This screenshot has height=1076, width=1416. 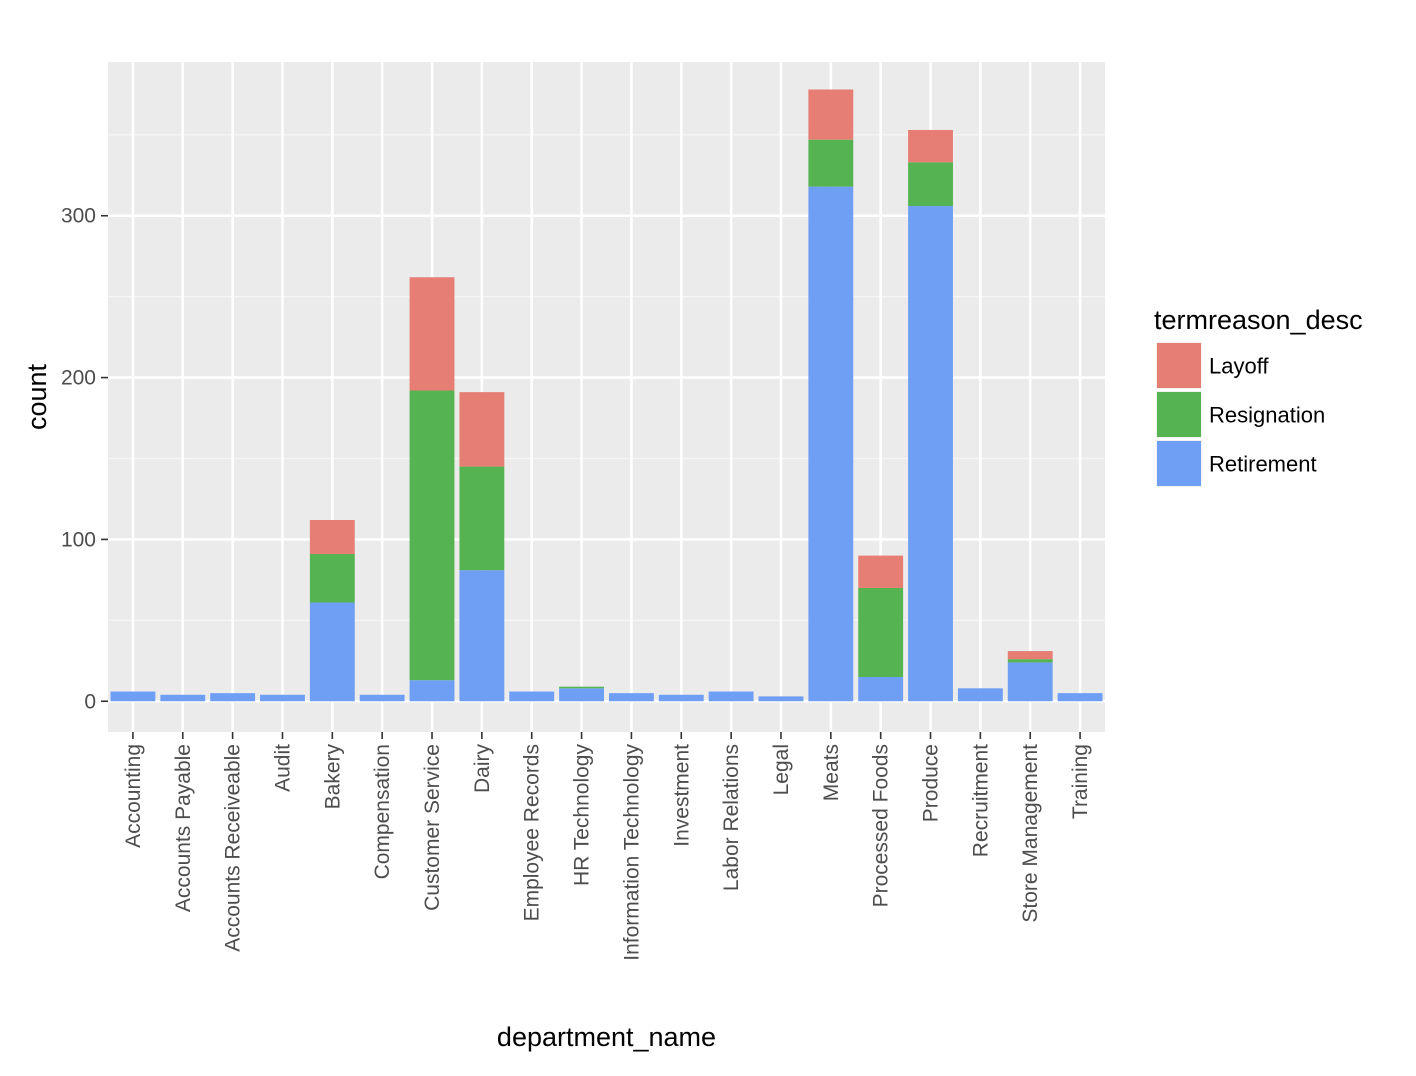 What do you see at coordinates (681, 698) in the screenshot?
I see `bar-investment-retirement` at bounding box center [681, 698].